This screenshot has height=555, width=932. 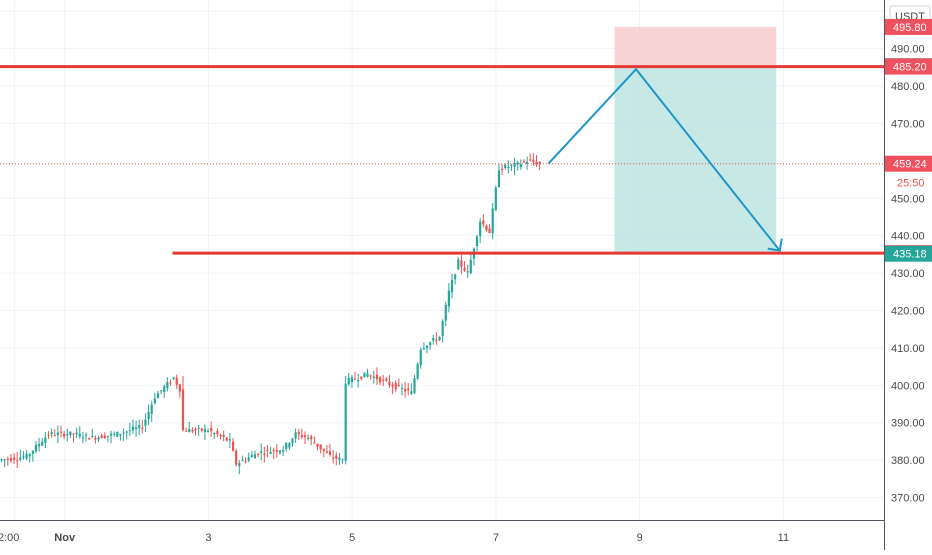 I want to click on price-tick-label: 420.00, so click(x=908, y=312).